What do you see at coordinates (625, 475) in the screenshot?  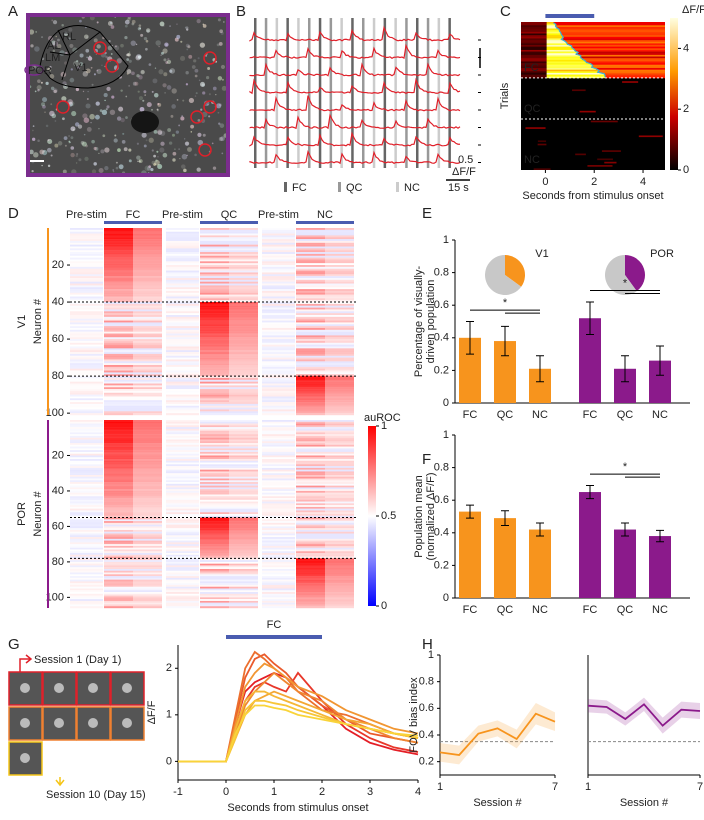 I see `significance-bracket` at bounding box center [625, 475].